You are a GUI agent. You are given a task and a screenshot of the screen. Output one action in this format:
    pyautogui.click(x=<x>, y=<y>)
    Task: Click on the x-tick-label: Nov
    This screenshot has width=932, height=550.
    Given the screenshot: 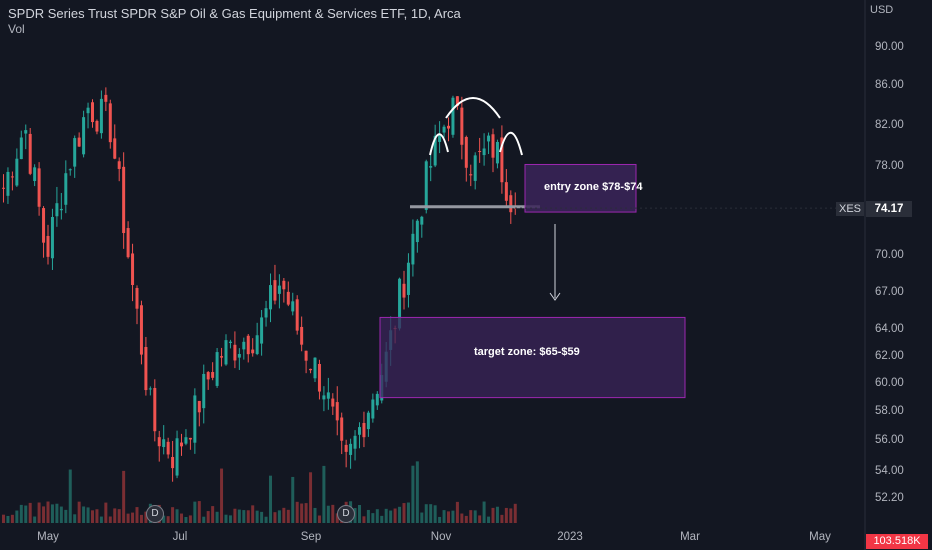 What is the action you would take?
    pyautogui.click(x=441, y=537)
    